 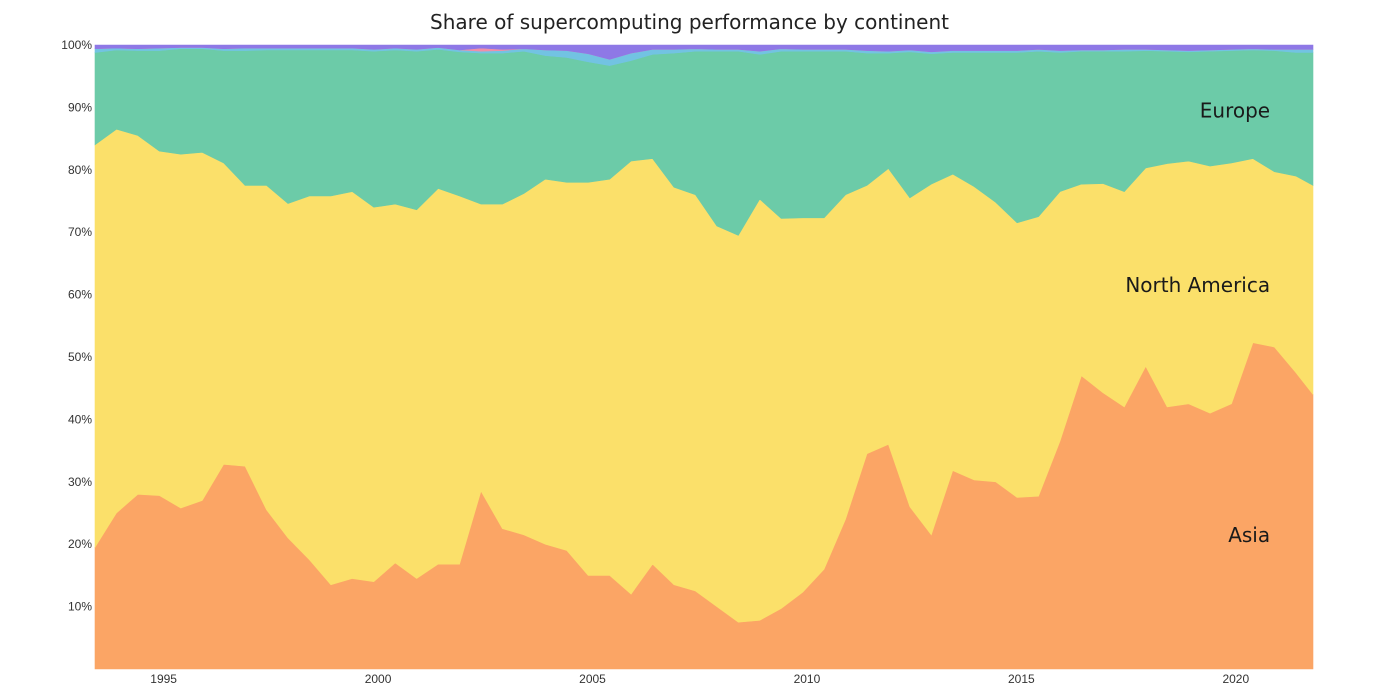 What do you see at coordinates (1249, 535) in the screenshot?
I see `area-label-asia: Asia` at bounding box center [1249, 535].